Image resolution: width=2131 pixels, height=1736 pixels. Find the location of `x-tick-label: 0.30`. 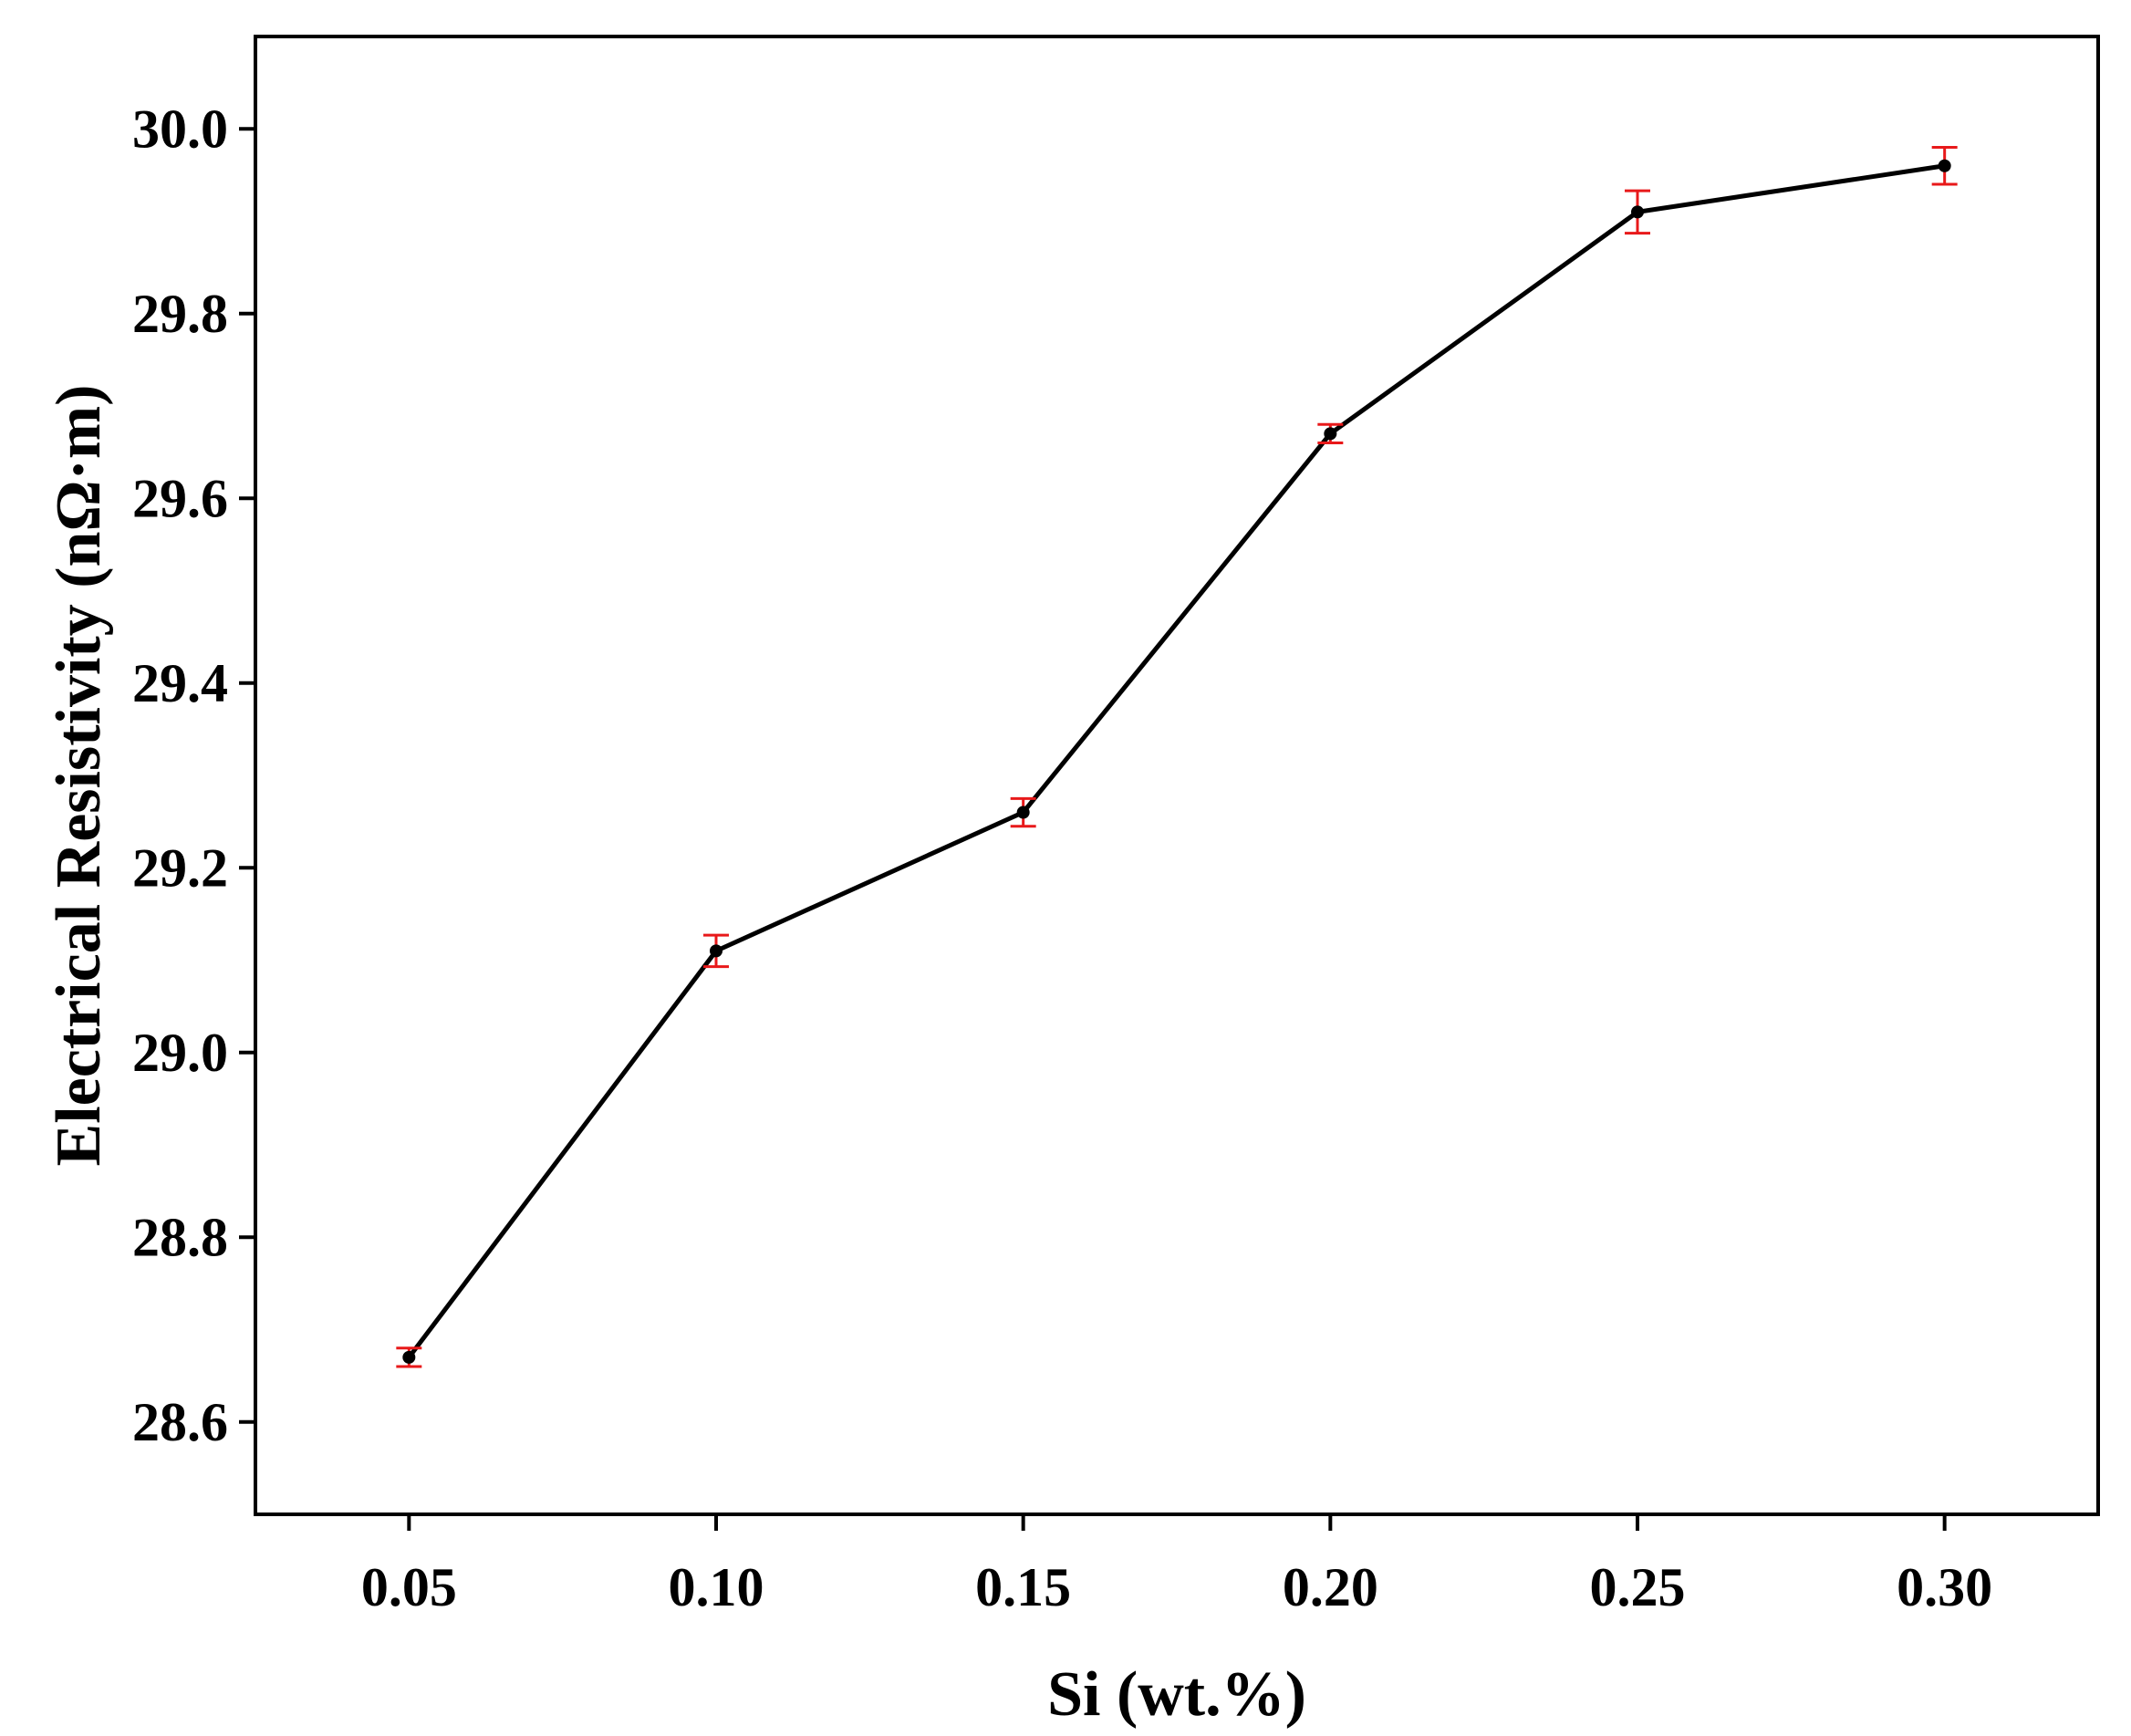

x-tick-label: 0.30 is located at coordinates (1944, 1587).